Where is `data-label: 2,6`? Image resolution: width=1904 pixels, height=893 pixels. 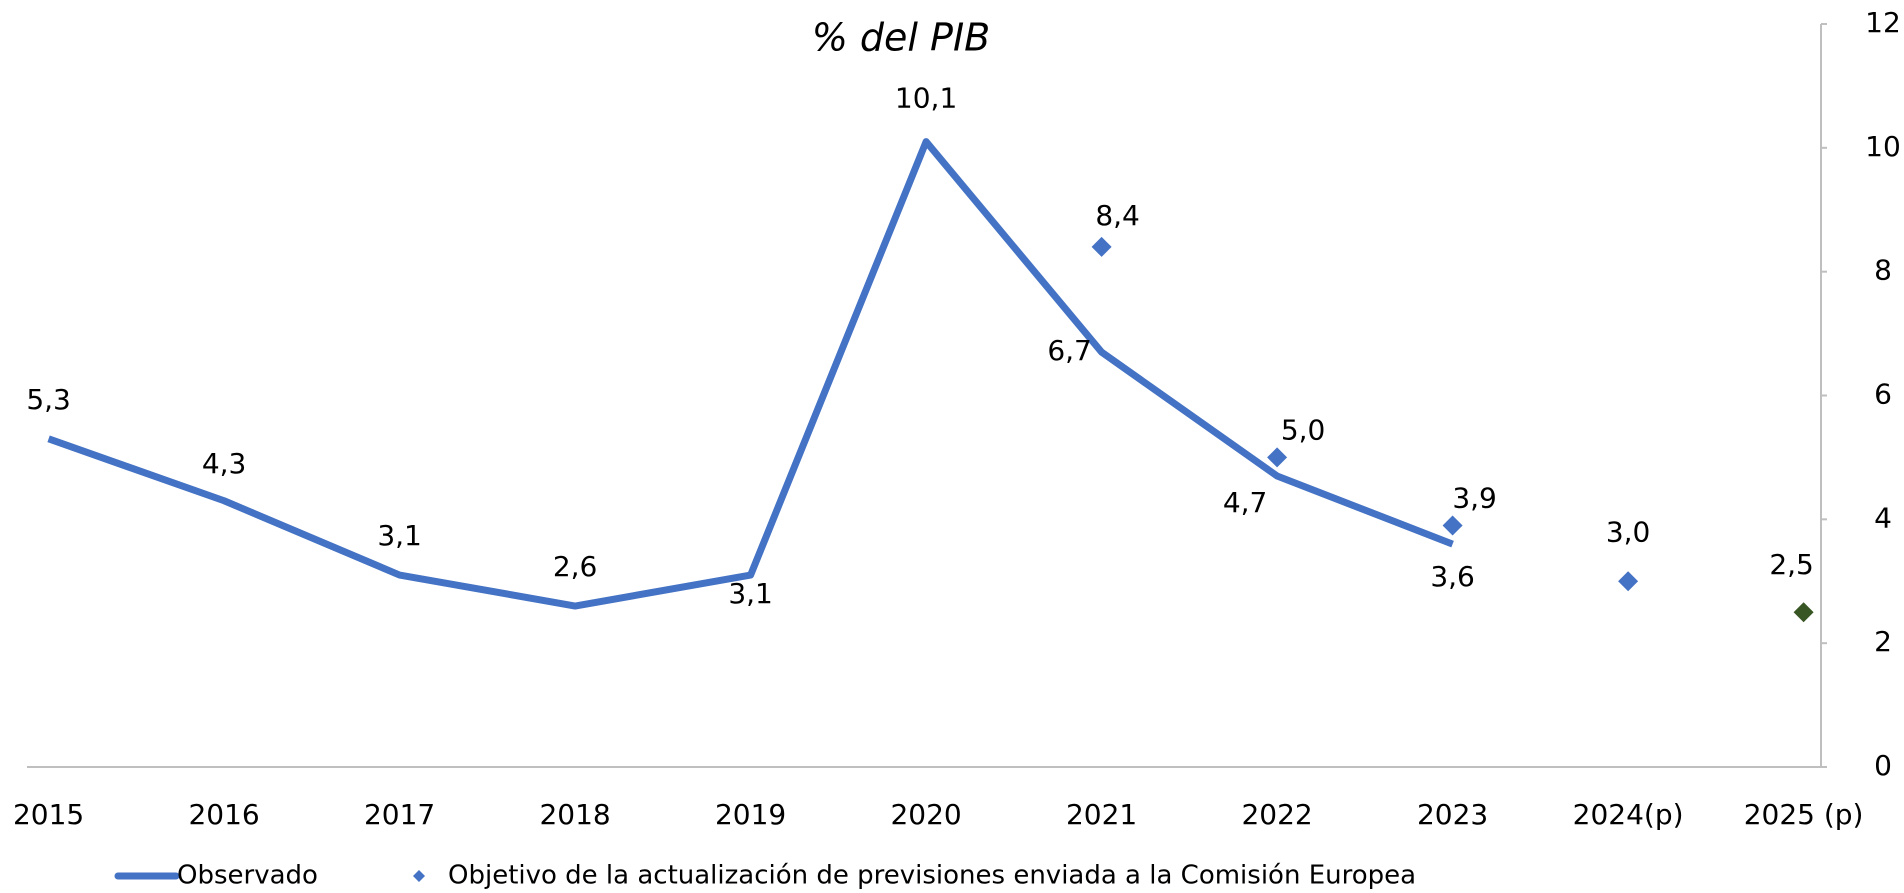 data-label: 2,6 is located at coordinates (575, 566).